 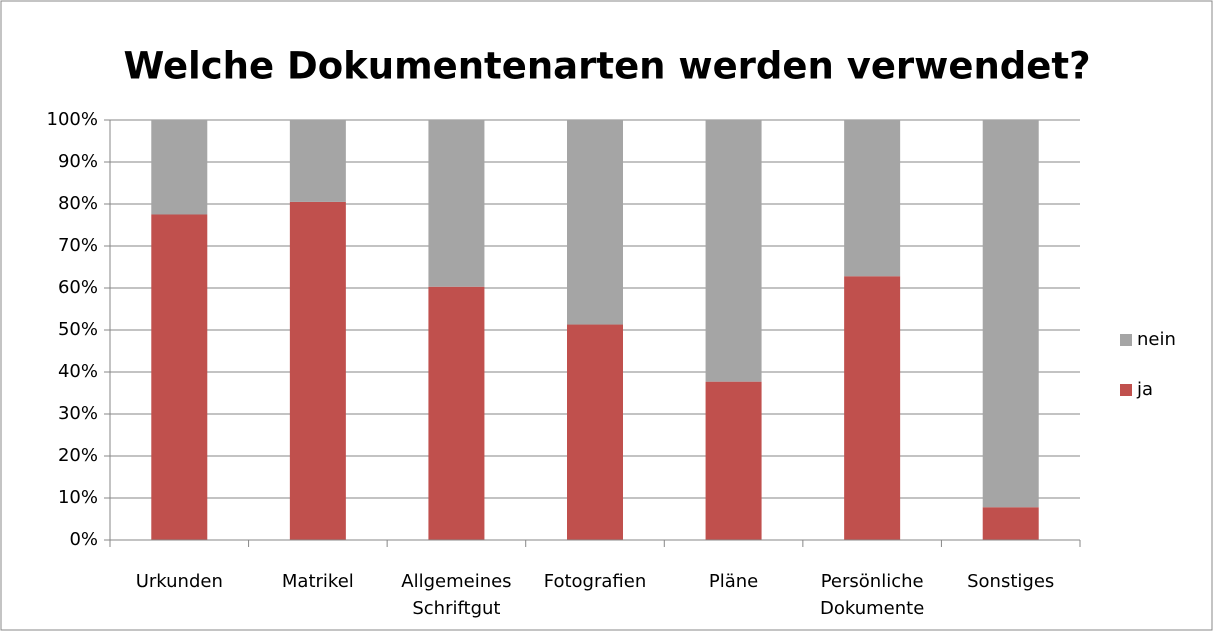 What do you see at coordinates (72, 119) in the screenshot?
I see `y-tick-label: 100%` at bounding box center [72, 119].